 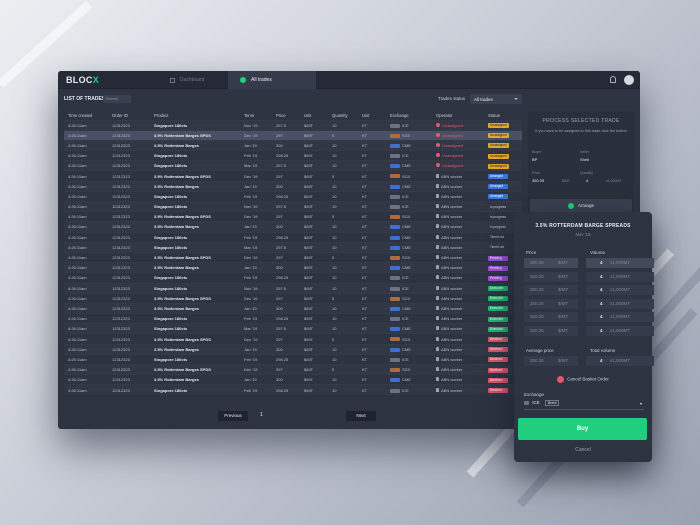 I want to click on operator-cell: ABN worker, so click(x=458, y=318).